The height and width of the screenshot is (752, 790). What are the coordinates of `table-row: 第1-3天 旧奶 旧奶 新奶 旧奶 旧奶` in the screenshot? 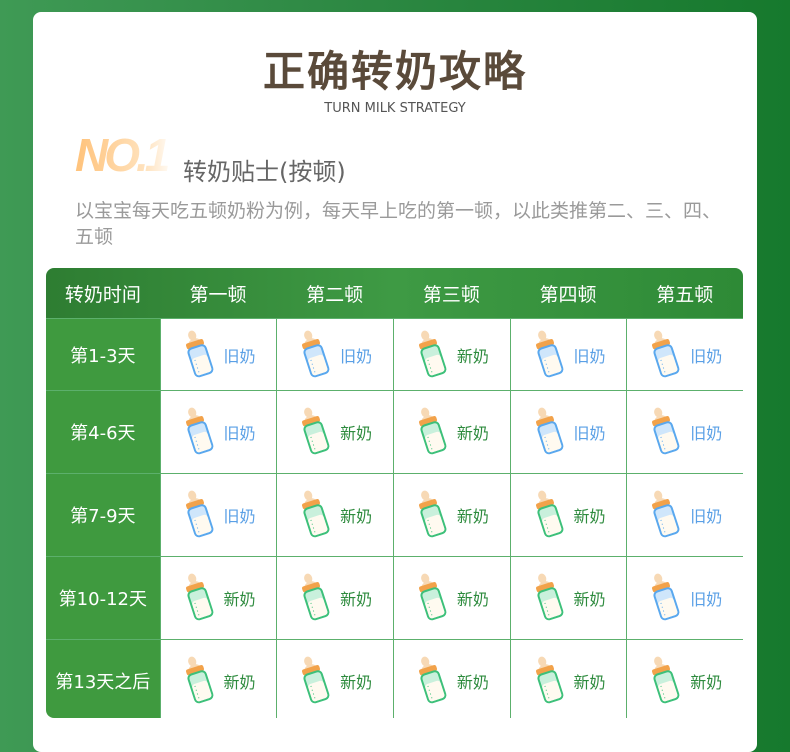 It's located at (394, 354).